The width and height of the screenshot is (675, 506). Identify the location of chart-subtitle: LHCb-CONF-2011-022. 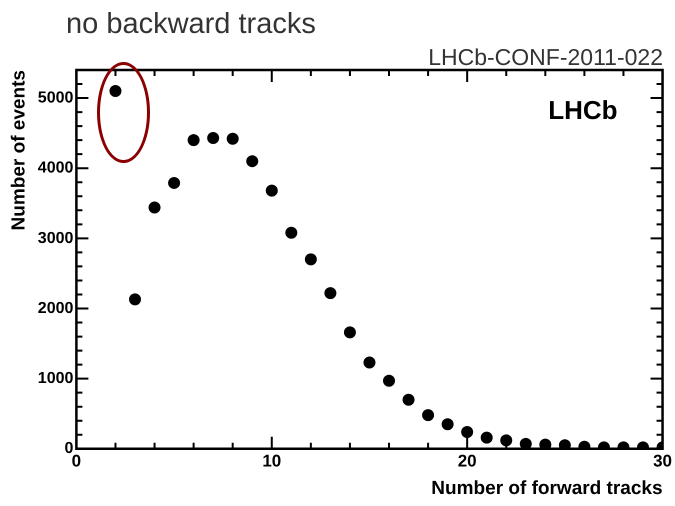
(545, 57).